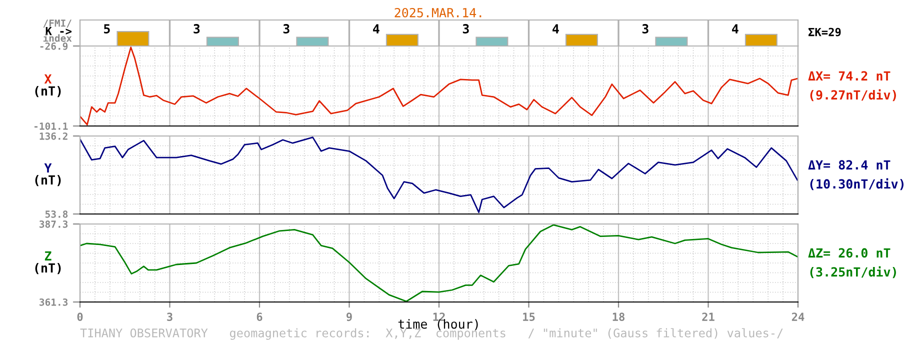 The height and width of the screenshot is (340, 920). I want to click on x-tick-label: 9, so click(349, 317).